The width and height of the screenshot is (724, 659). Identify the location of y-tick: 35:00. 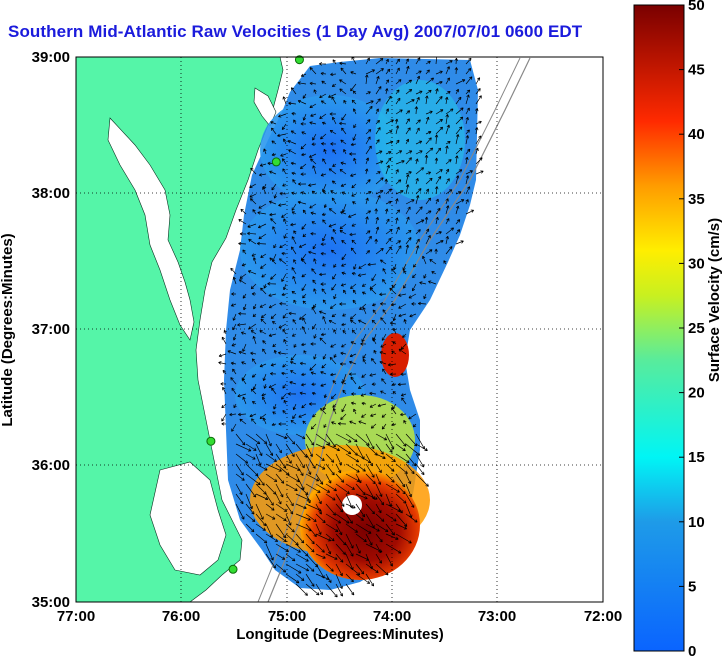
(51, 602).